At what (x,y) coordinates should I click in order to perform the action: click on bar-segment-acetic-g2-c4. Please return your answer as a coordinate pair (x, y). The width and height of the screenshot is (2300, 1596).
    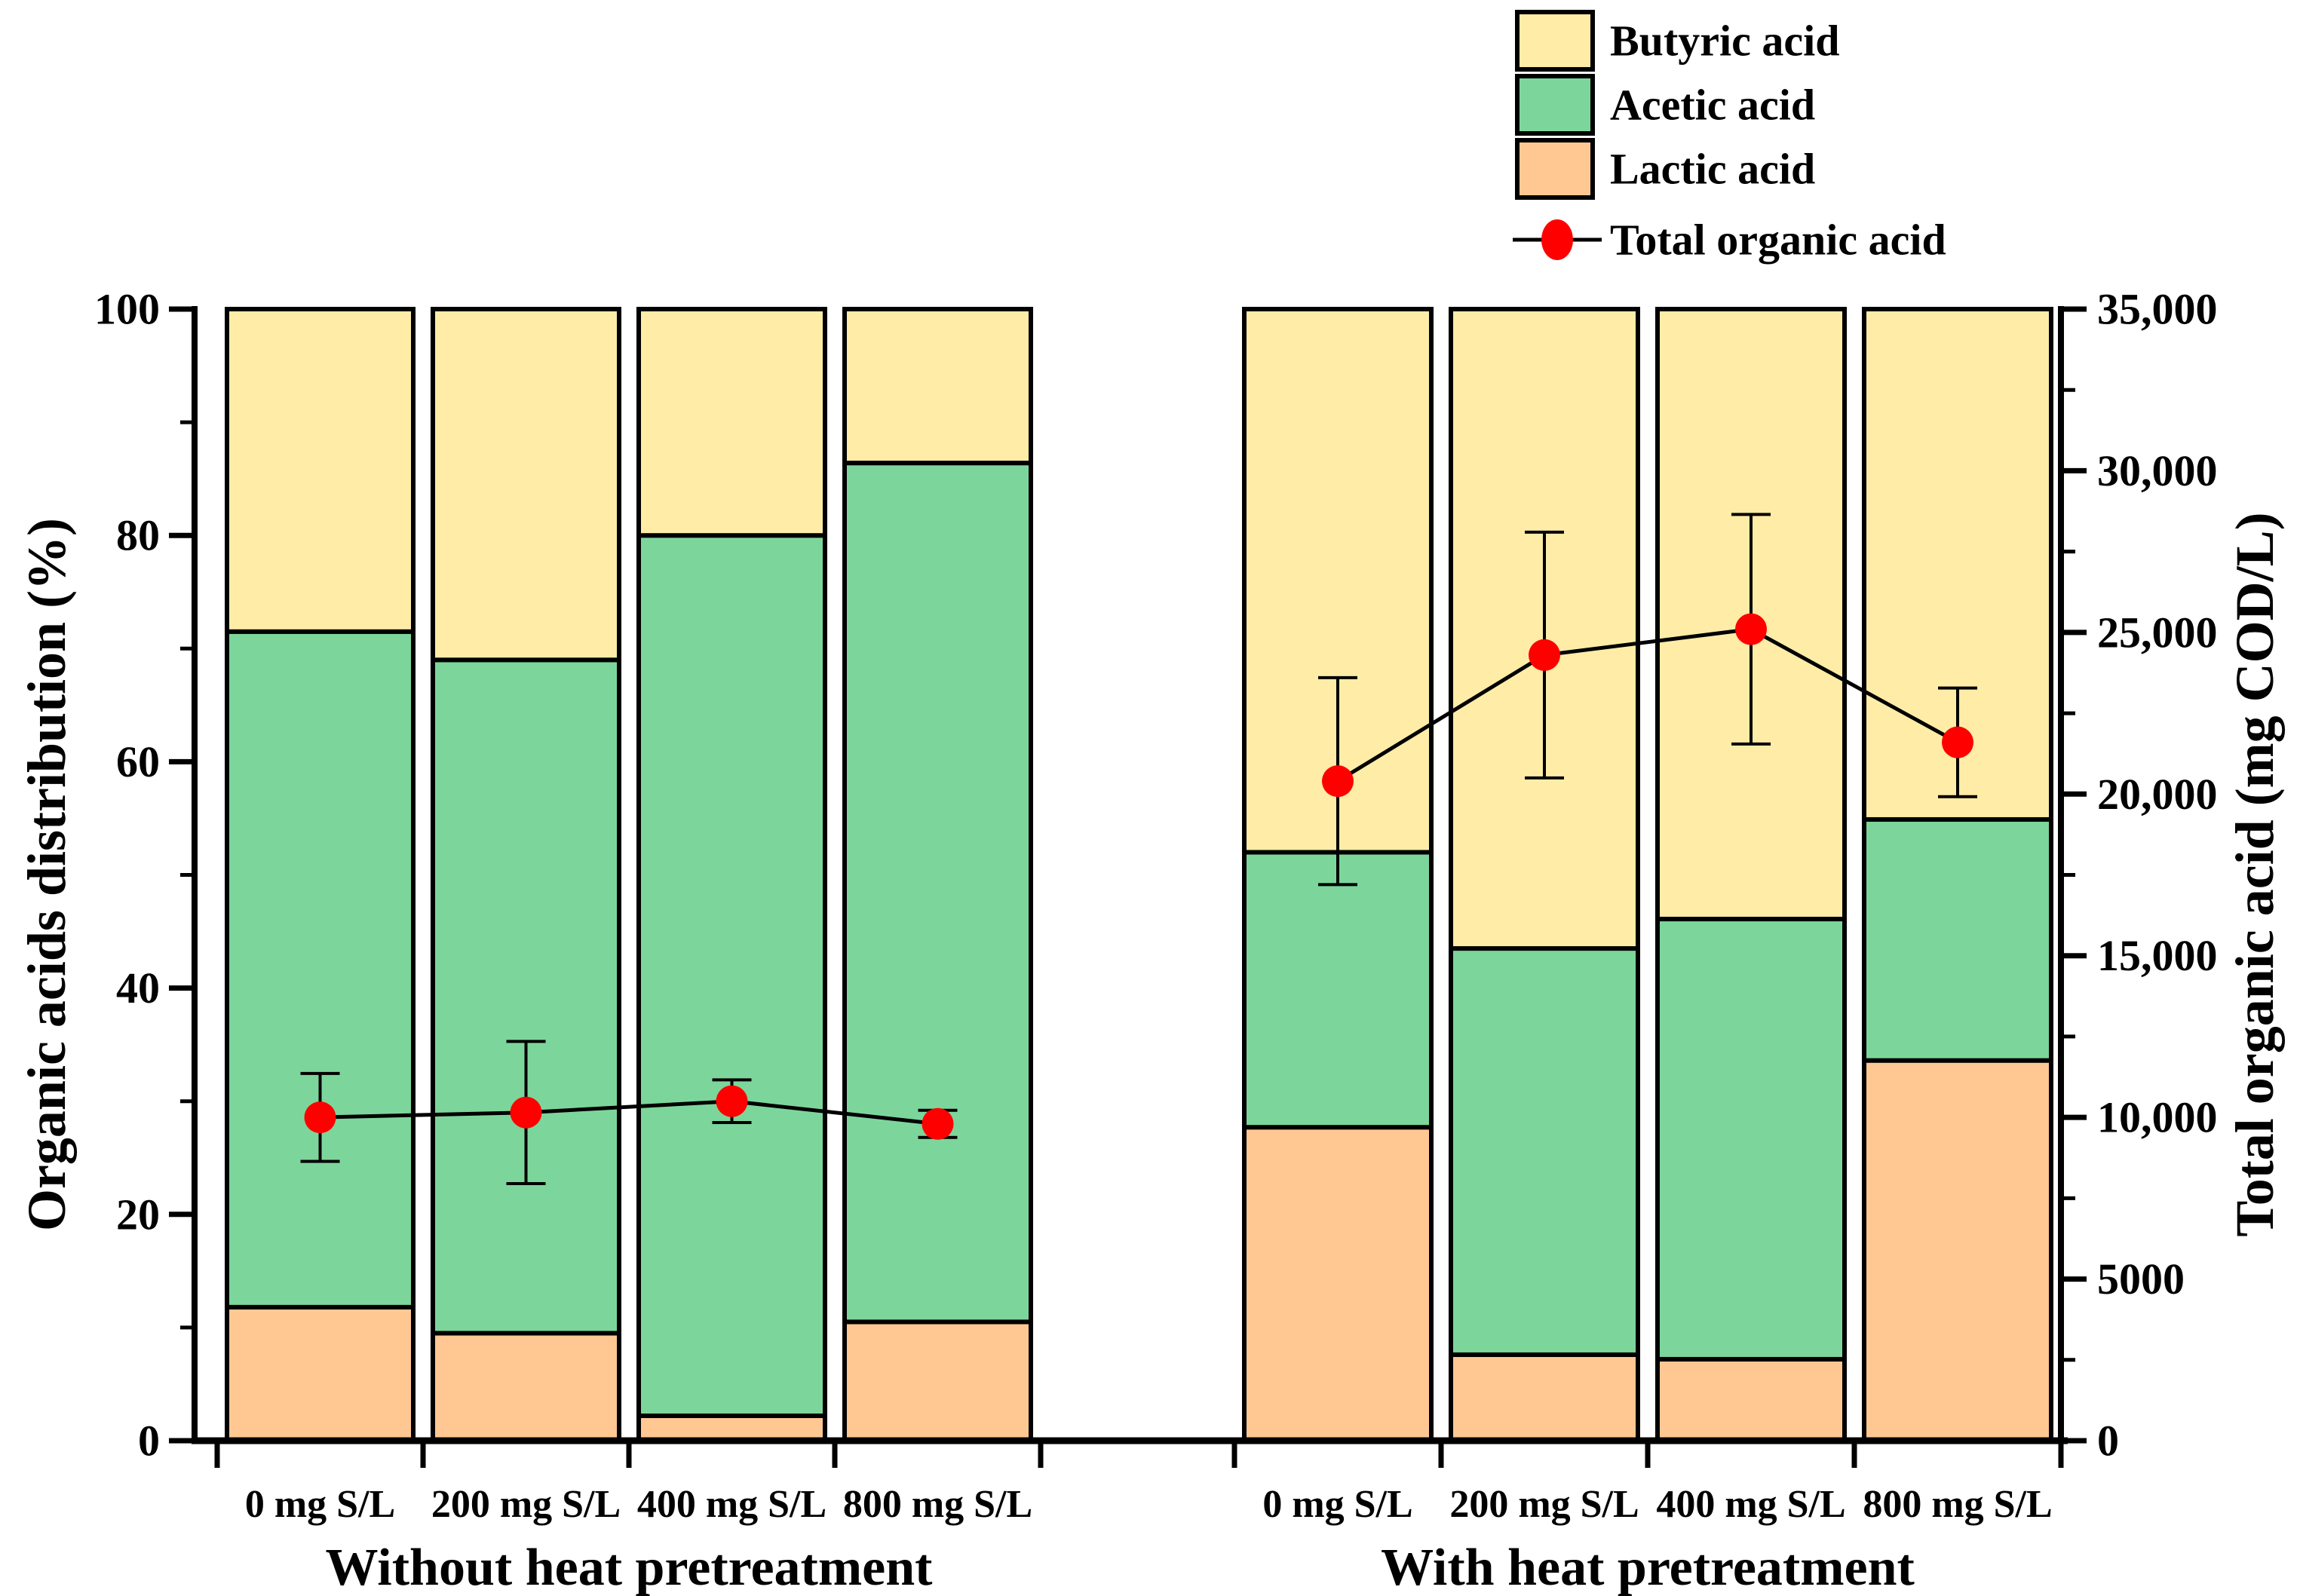
    Looking at the image, I should click on (1957, 940).